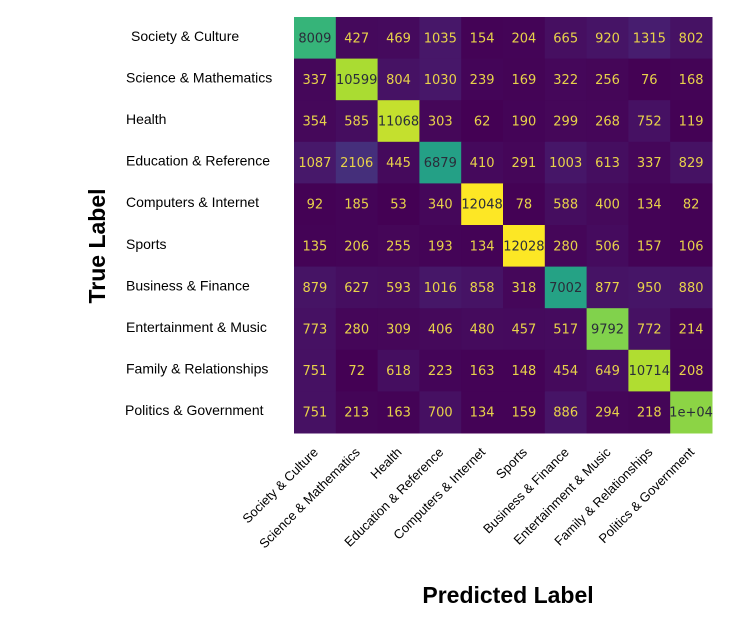 This screenshot has height=642, width=729. Describe the element at coordinates (197, 369) in the screenshot. I see `row-tick-label: Family & Relationships` at that location.